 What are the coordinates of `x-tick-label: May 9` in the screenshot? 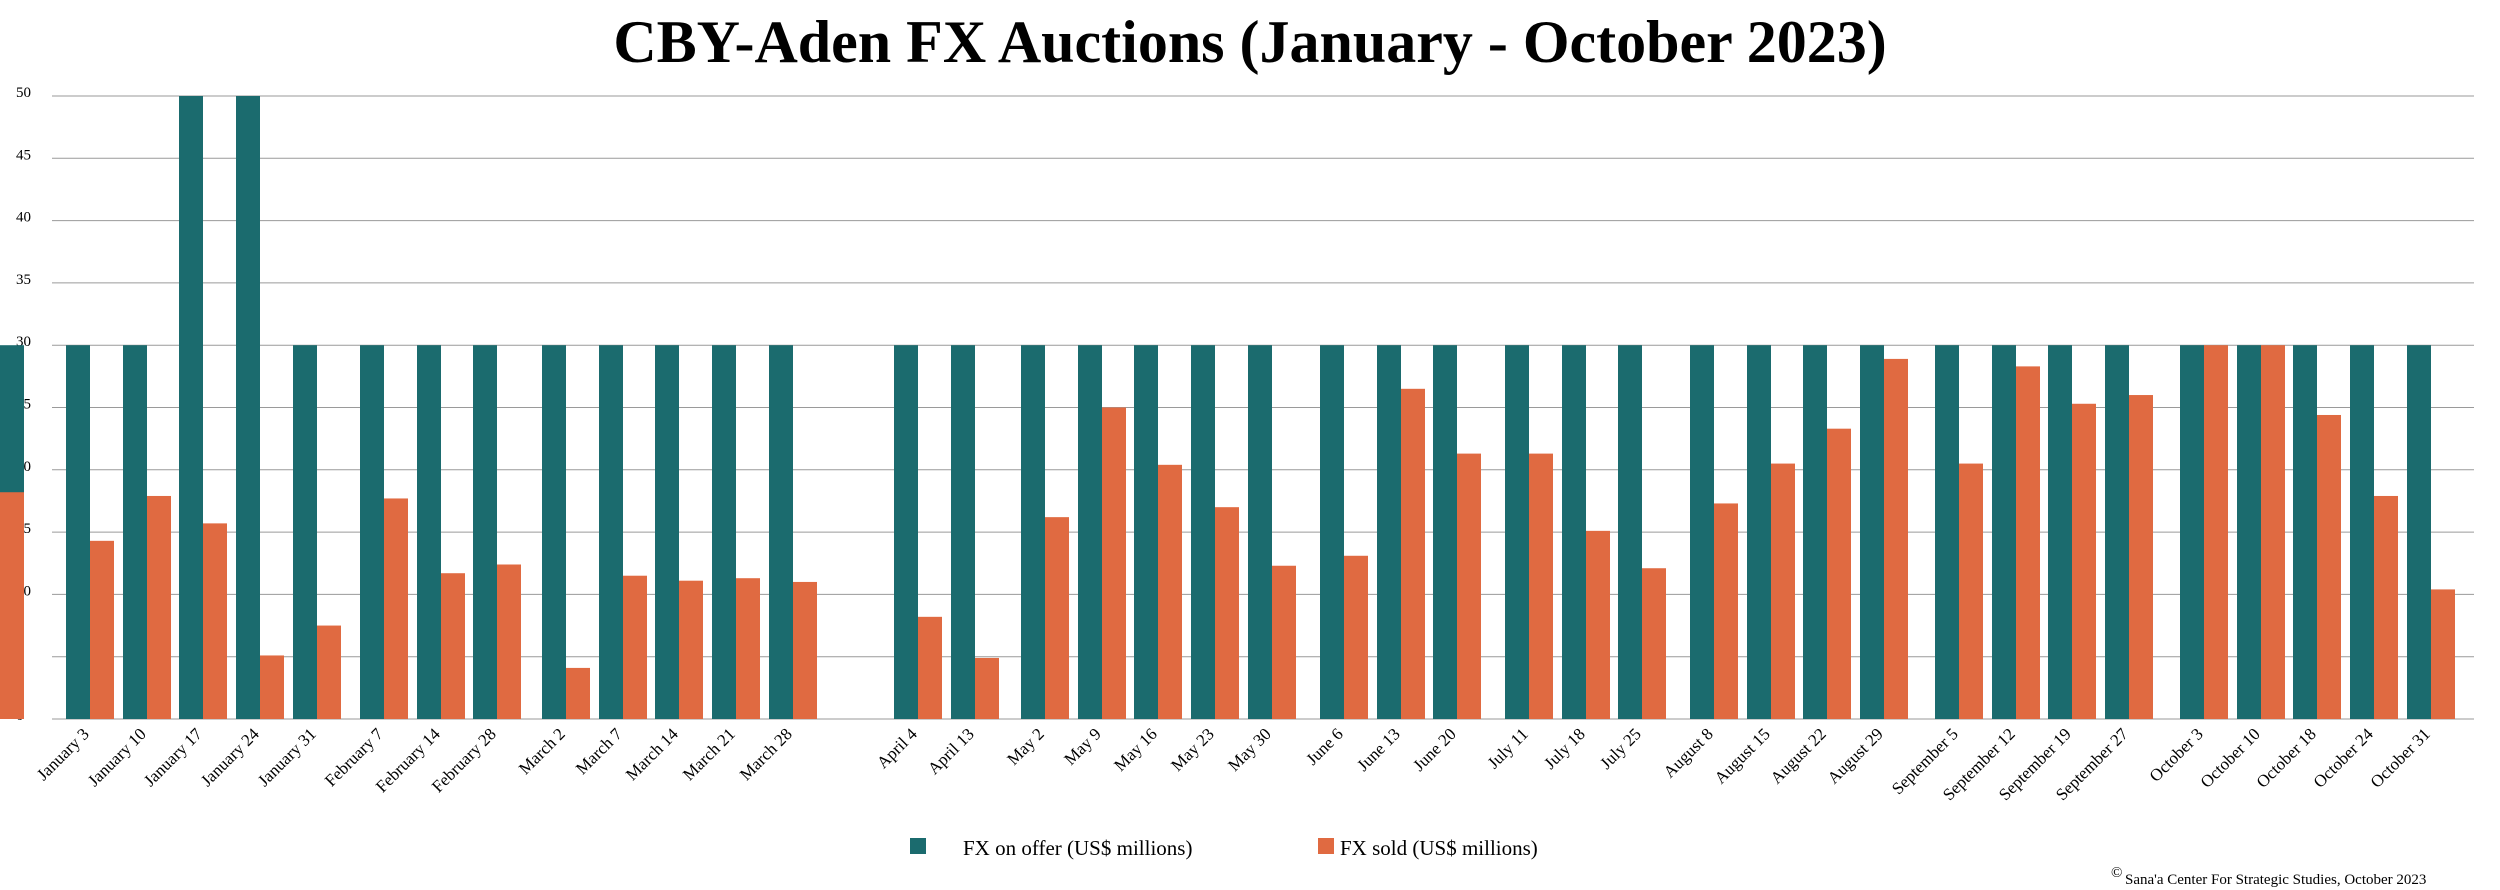 It's located at (1082, 746).